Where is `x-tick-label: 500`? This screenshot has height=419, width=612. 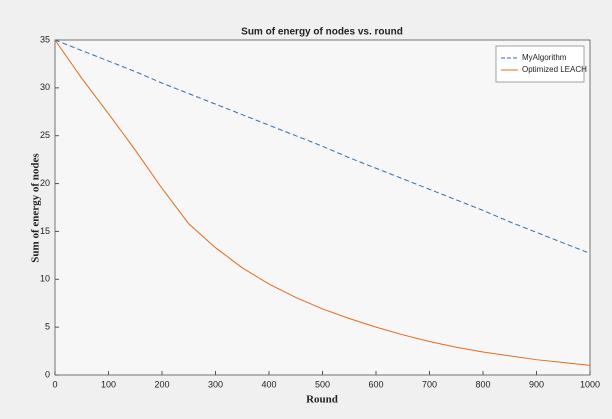
x-tick-label: 500 is located at coordinates (322, 384).